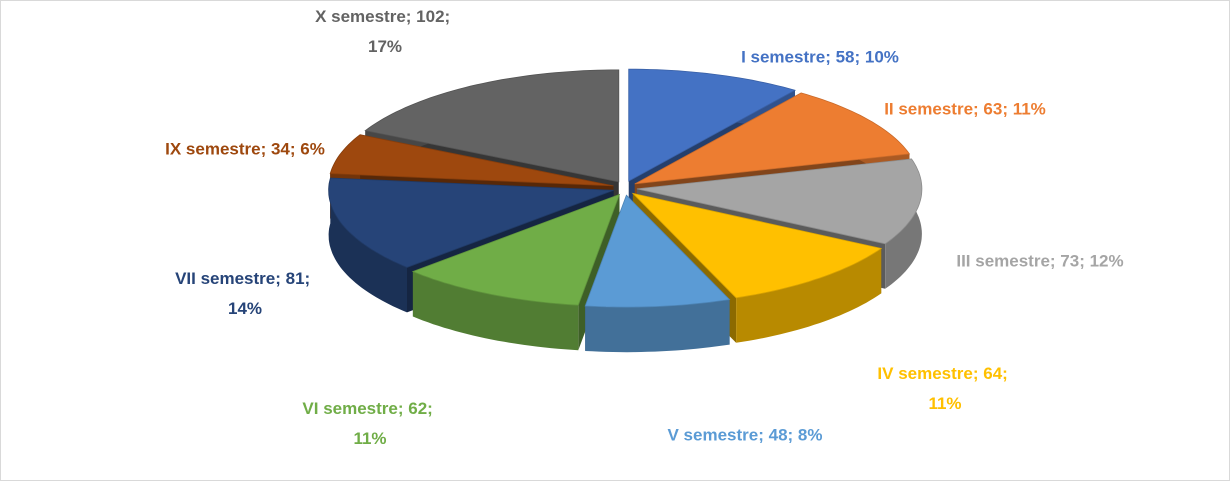 This screenshot has width=1230, height=481. I want to click on label-line: X semestre; 102;, so click(385, 16).